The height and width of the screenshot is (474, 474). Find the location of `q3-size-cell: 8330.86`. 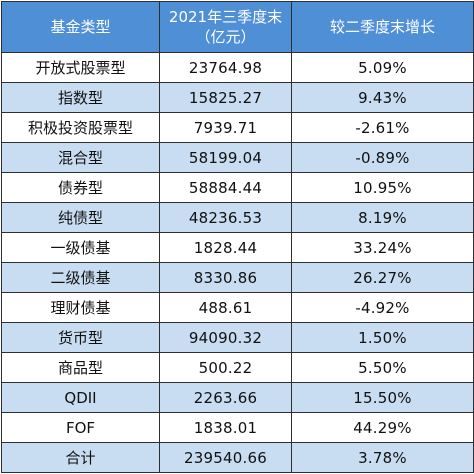

q3-size-cell: 8330.86 is located at coordinates (225, 277).